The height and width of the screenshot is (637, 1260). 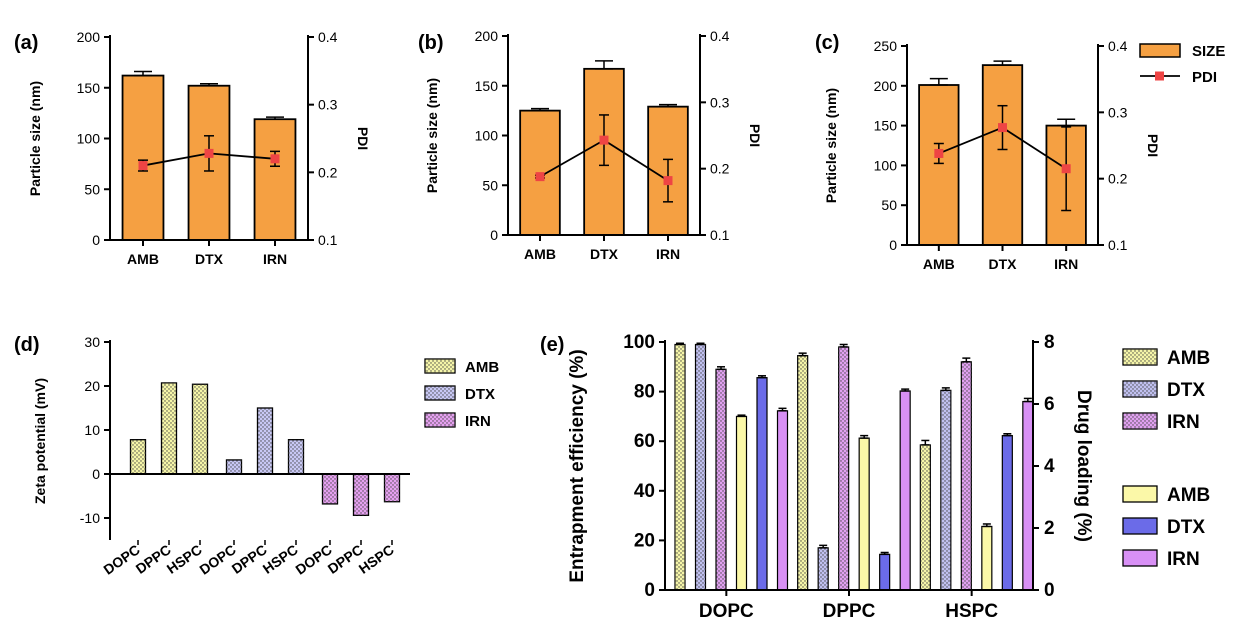 I want to click on panel-a-ytick-label: 0, so click(x=96, y=240).